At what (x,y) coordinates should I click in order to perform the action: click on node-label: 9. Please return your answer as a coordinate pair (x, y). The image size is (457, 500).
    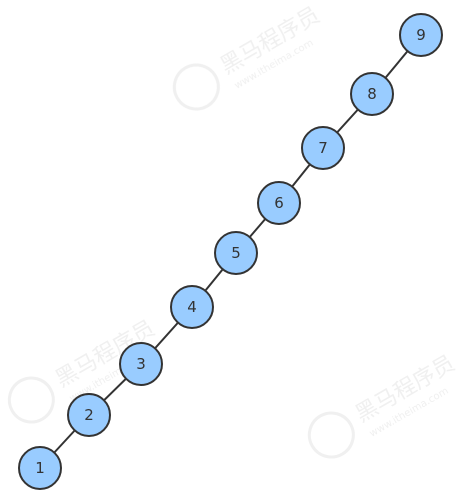
    Looking at the image, I should click on (421, 35).